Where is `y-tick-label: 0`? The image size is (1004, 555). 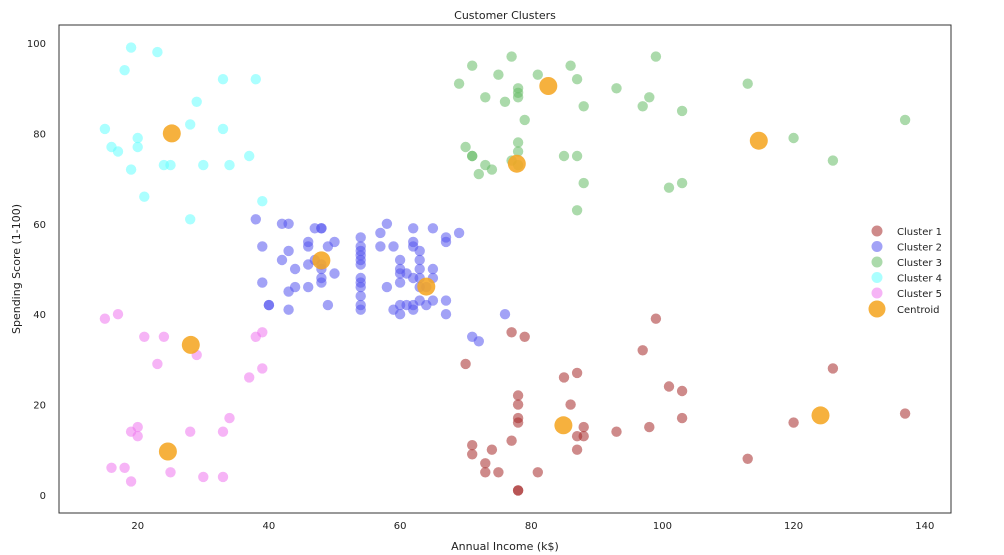 y-tick-label: 0 is located at coordinates (43, 496).